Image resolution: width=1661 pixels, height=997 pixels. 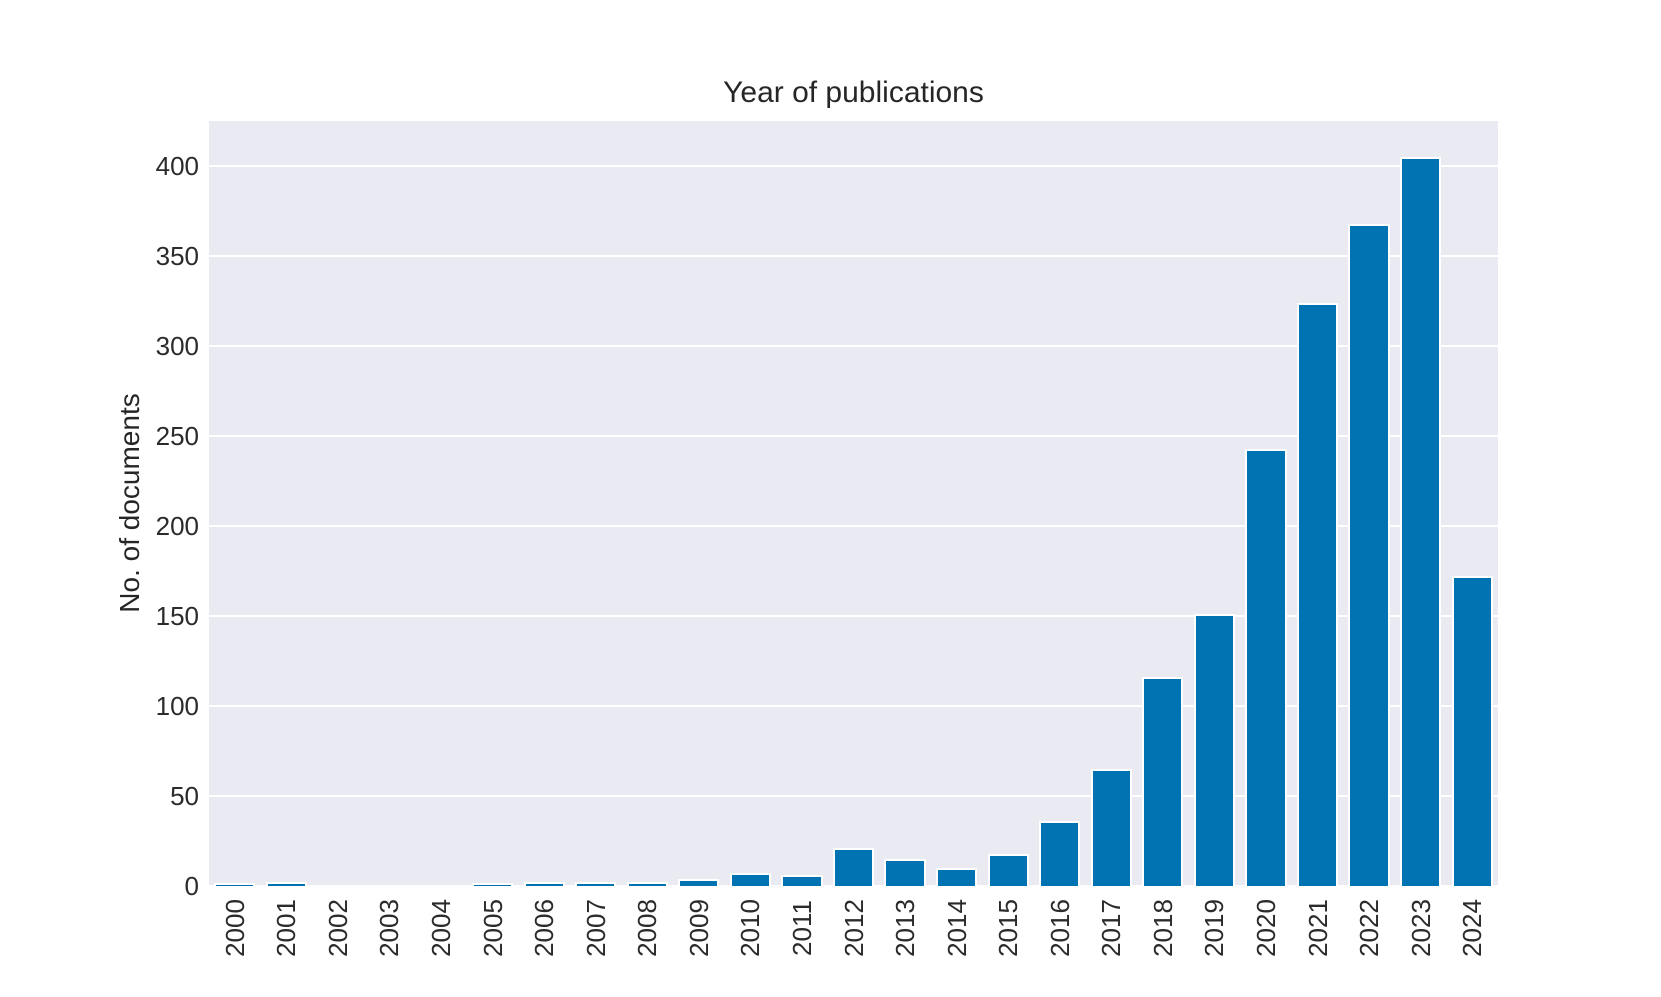 What do you see at coordinates (389, 928) in the screenshot?
I see `x-tick-label-2003: 2003` at bounding box center [389, 928].